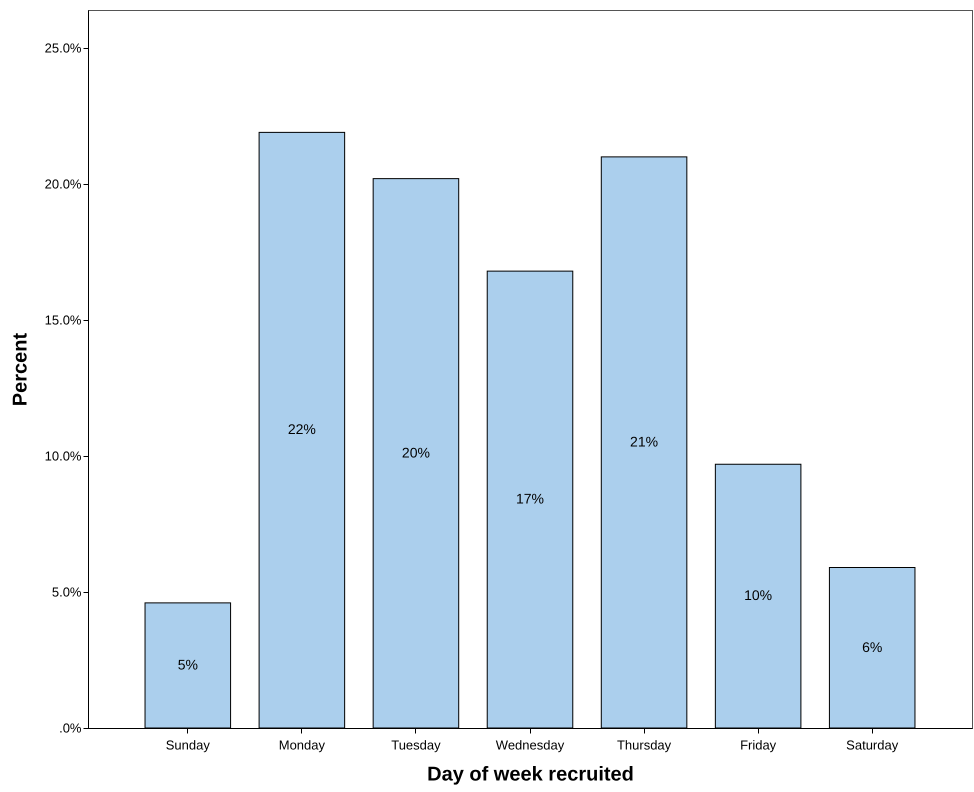  What do you see at coordinates (67, 592) in the screenshot?
I see `y-tick-label: 5.0%` at bounding box center [67, 592].